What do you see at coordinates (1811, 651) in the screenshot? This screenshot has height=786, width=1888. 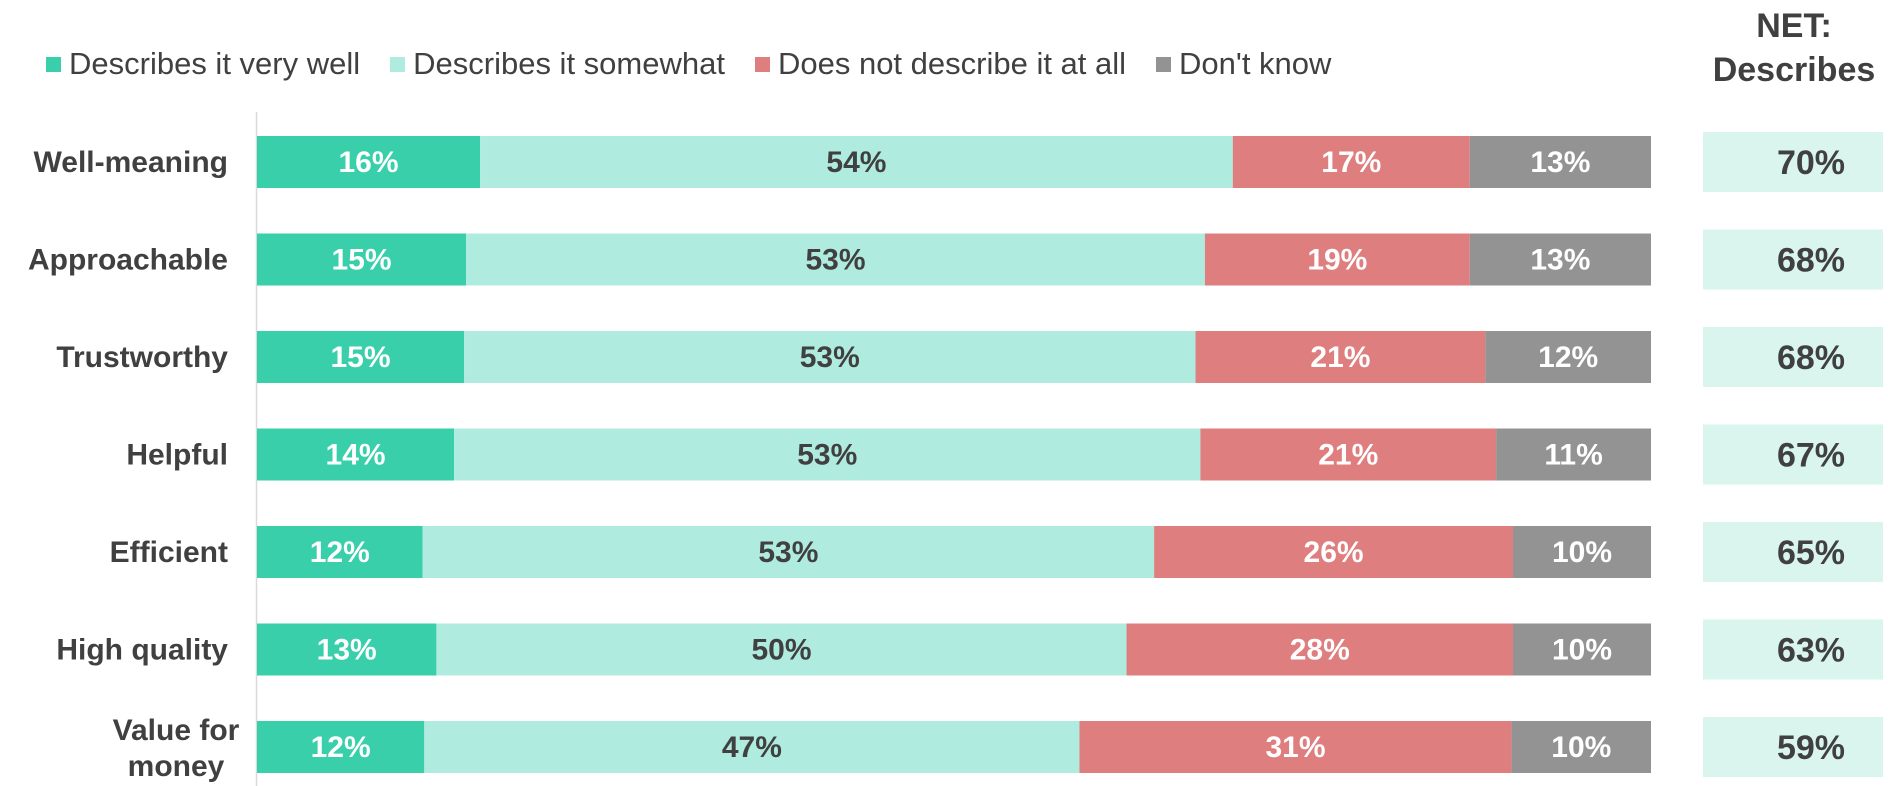 I see `net-value: 63%` at bounding box center [1811, 651].